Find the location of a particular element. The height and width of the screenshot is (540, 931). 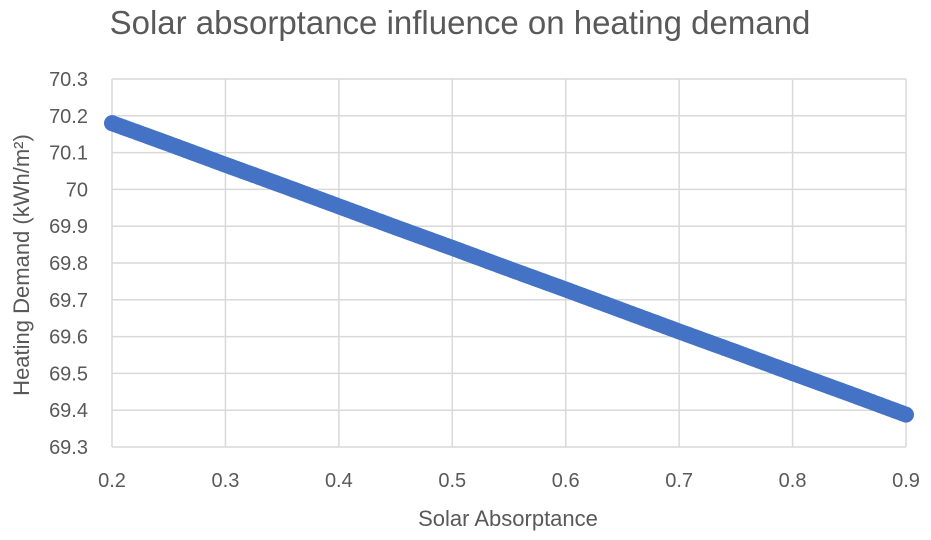

y-tick-label: 70 is located at coordinates (77, 190).